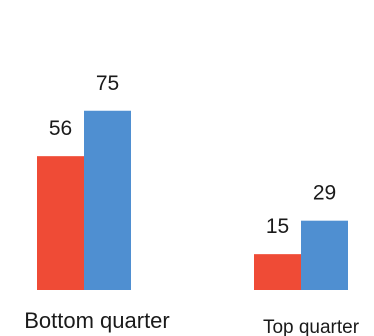 The width and height of the screenshot is (374, 336). I want to click on value-label-top-quarter-2: 29, so click(324, 193).